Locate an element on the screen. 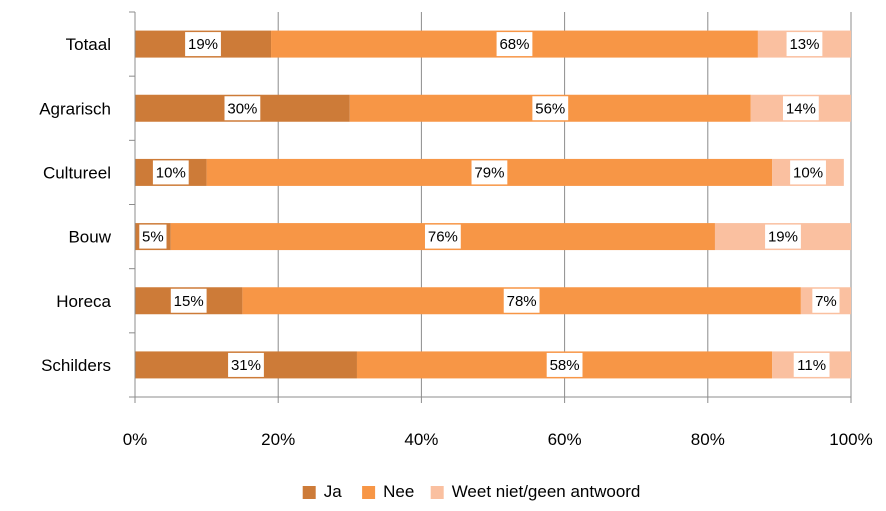 The image size is (886, 511). data-label-cultureel-weet-niet-geen-antwoord: 10% is located at coordinates (808, 172).